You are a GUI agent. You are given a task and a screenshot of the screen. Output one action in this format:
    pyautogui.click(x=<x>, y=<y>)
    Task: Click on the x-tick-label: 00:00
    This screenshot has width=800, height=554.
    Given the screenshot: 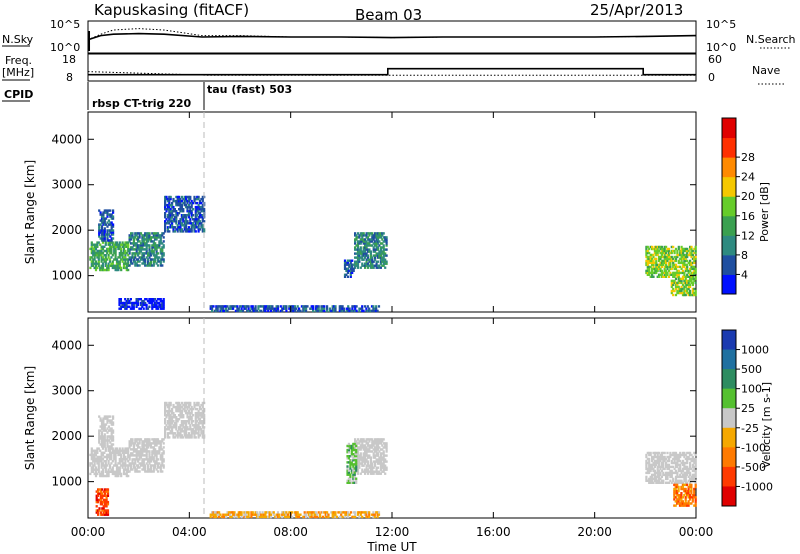 What is the action you would take?
    pyautogui.click(x=88, y=532)
    